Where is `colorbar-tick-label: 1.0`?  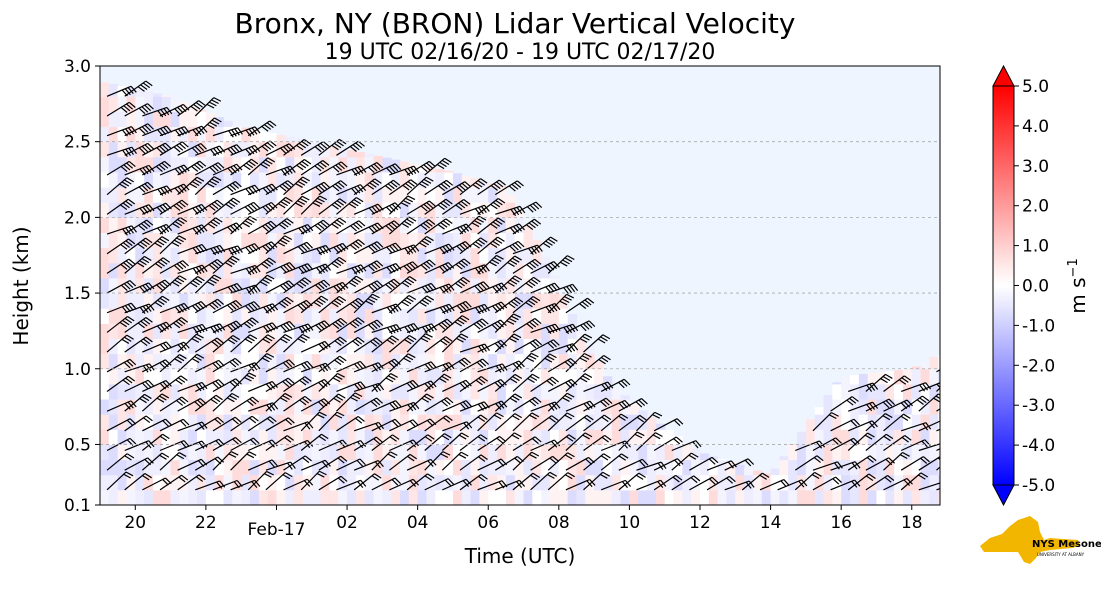 colorbar-tick-label: 1.0 is located at coordinates (1035, 247).